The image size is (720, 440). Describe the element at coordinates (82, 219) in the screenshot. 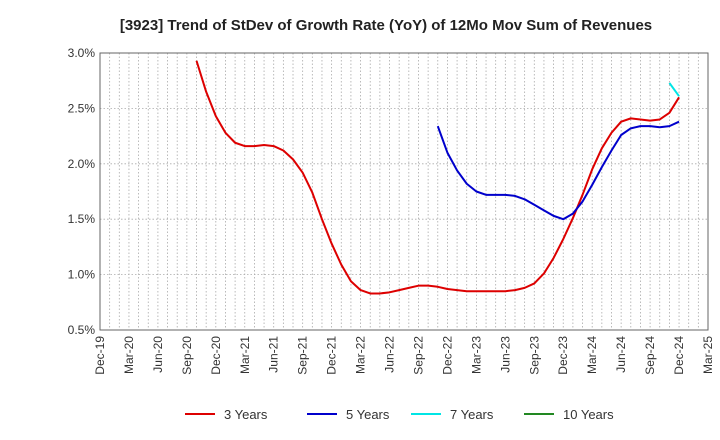

I see `y-tick-label: 1.5%` at that location.